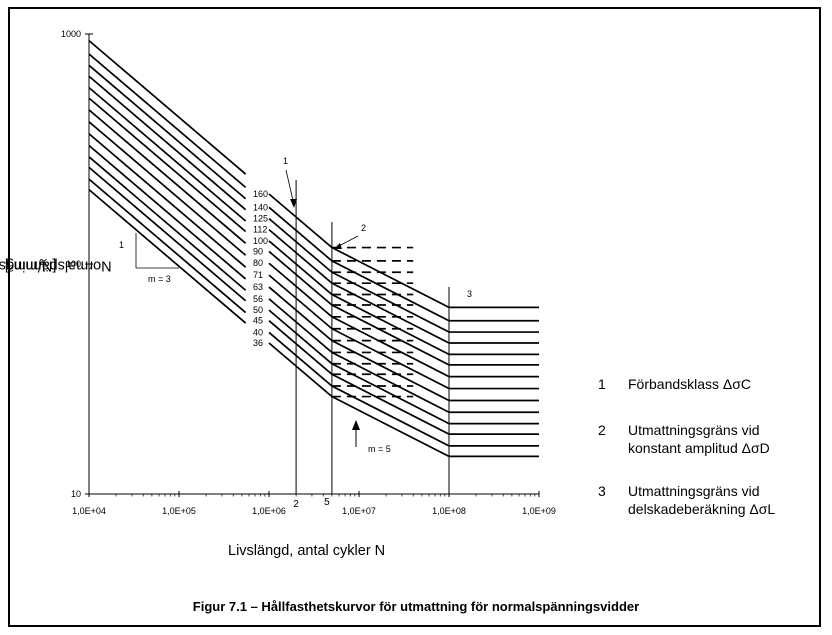 The height and width of the screenshot is (635, 832). What do you see at coordinates (356, 425) in the screenshot?
I see `slope-arrowhead-m5` at bounding box center [356, 425].